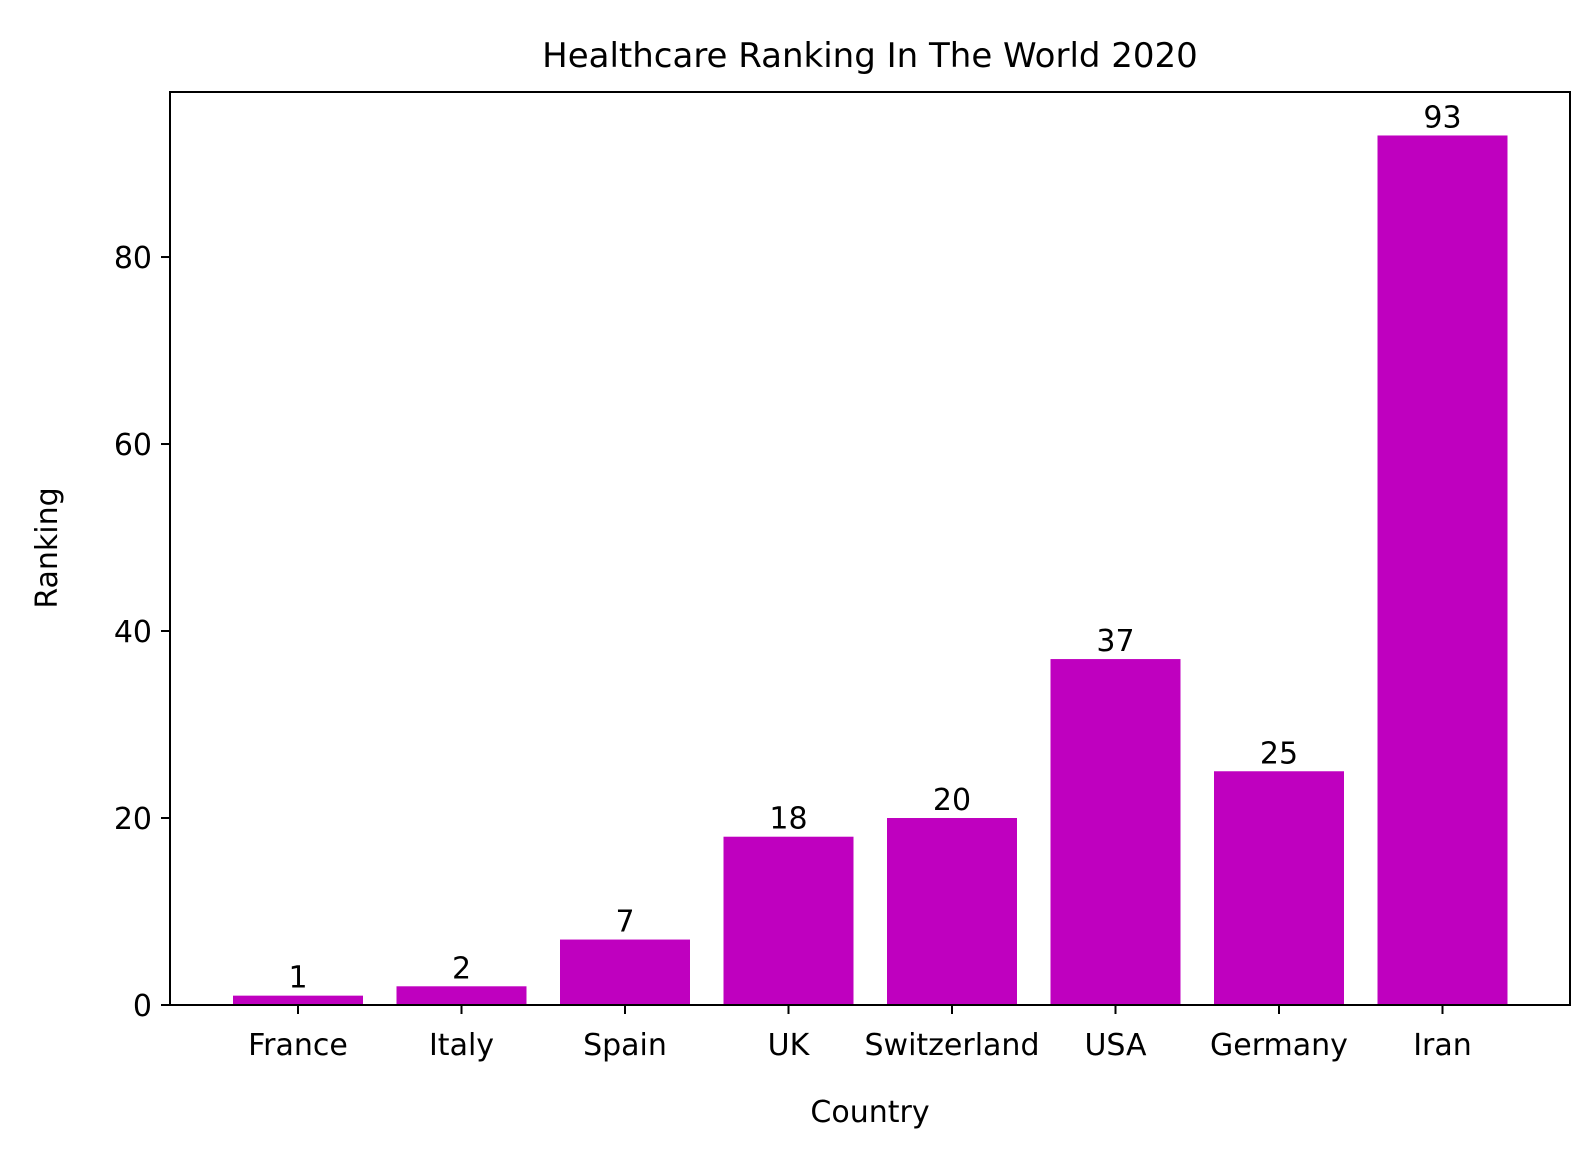 The height and width of the screenshot is (1154, 1593). I want to click on bar-iran, so click(1442, 570).